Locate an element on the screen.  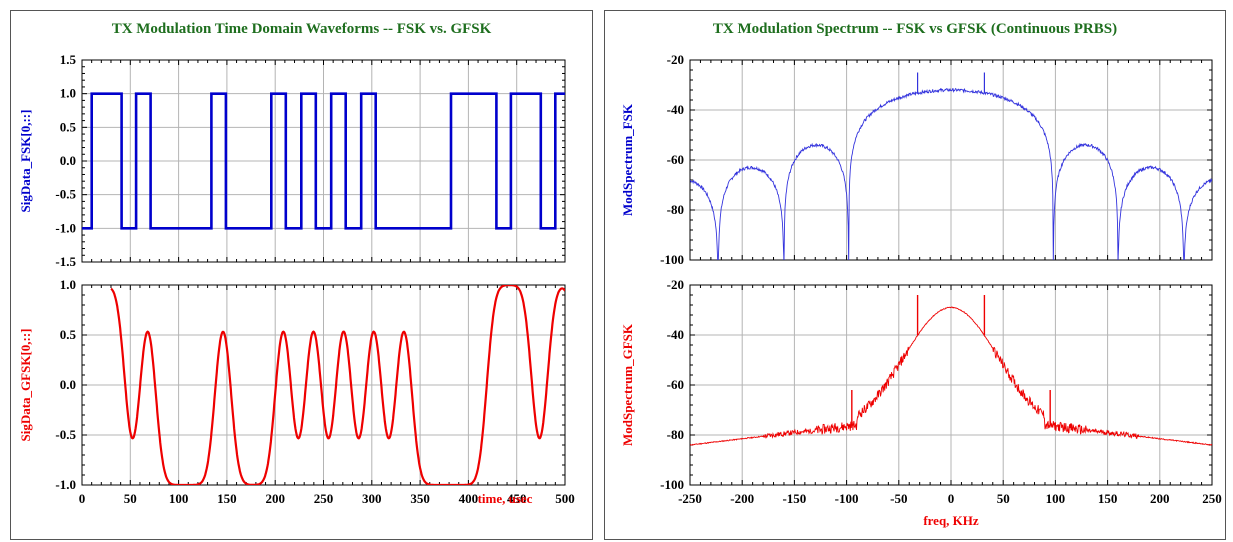
x-tick-label: -150 is located at coordinates (794, 498).